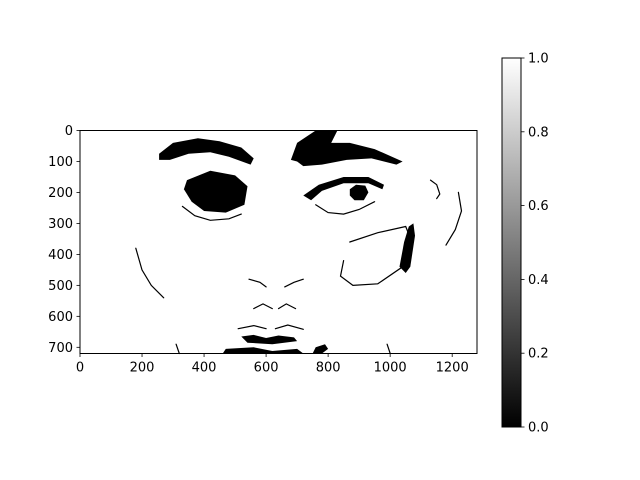  I want to click on right-outer-brow-mark, so click(435, 189).